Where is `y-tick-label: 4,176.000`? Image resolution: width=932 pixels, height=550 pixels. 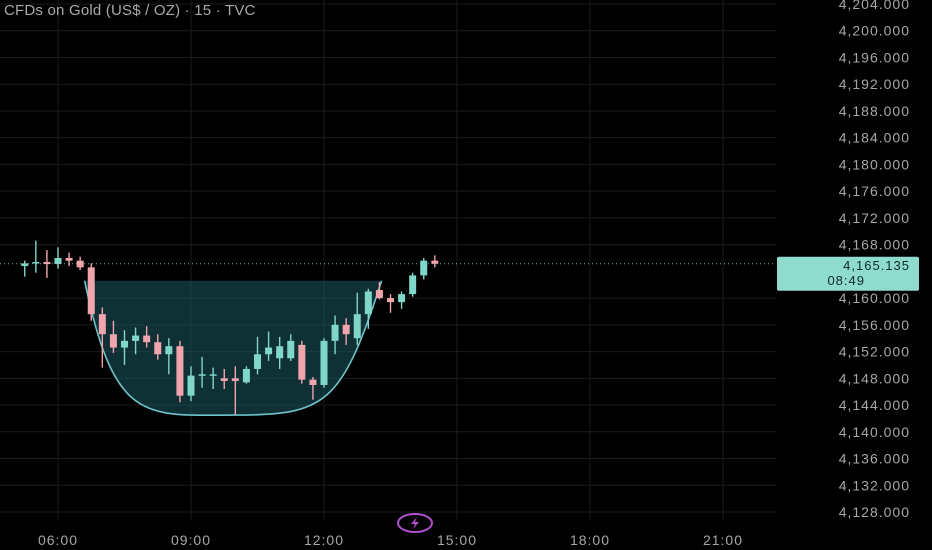
y-tick-label: 4,176.000 is located at coordinates (874, 191).